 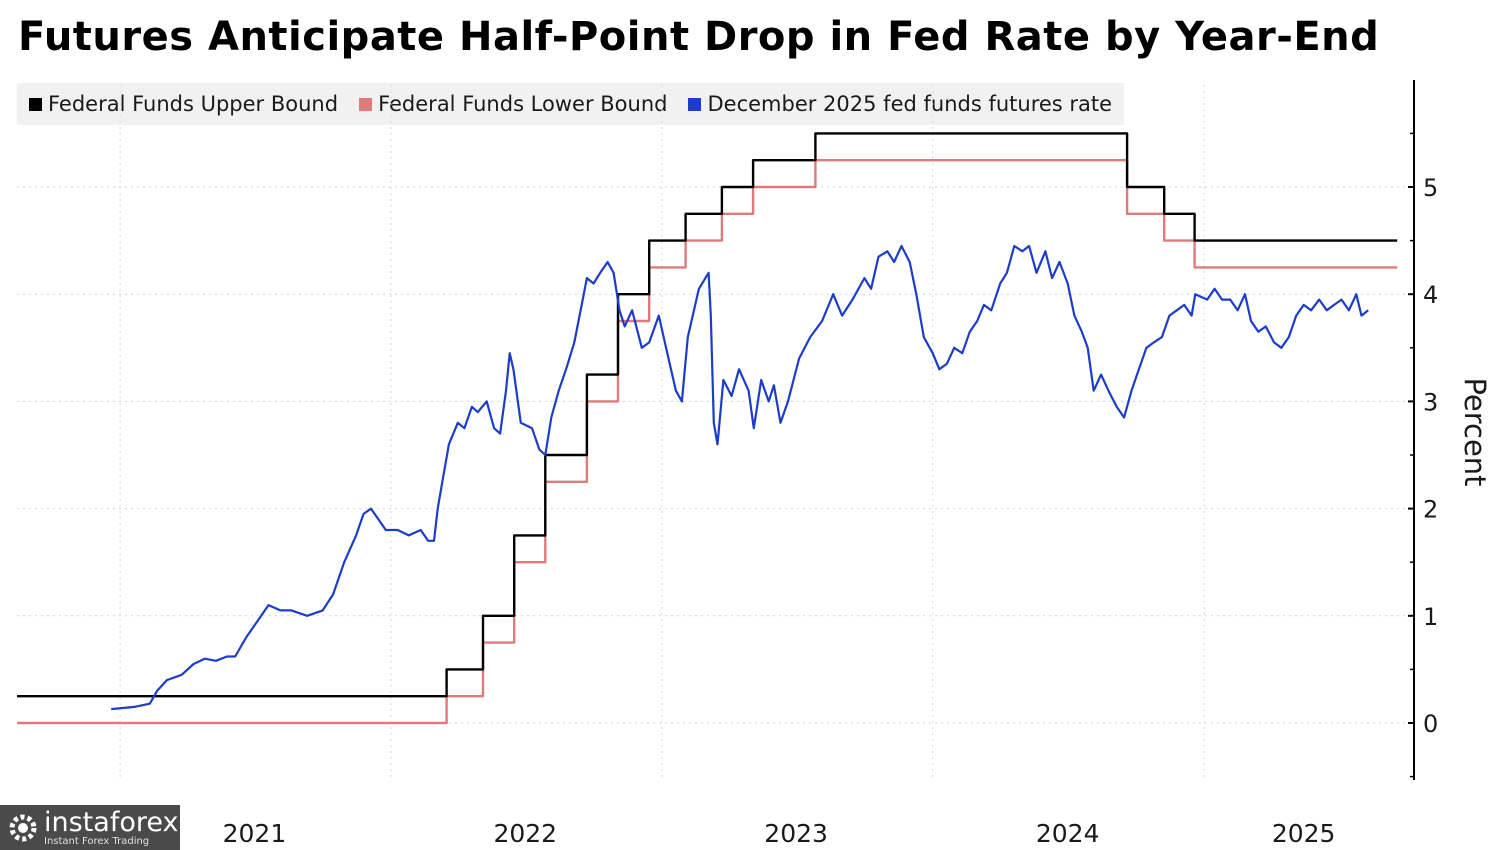 What do you see at coordinates (796, 833) in the screenshot?
I see `x-tick-label: 2023` at bounding box center [796, 833].